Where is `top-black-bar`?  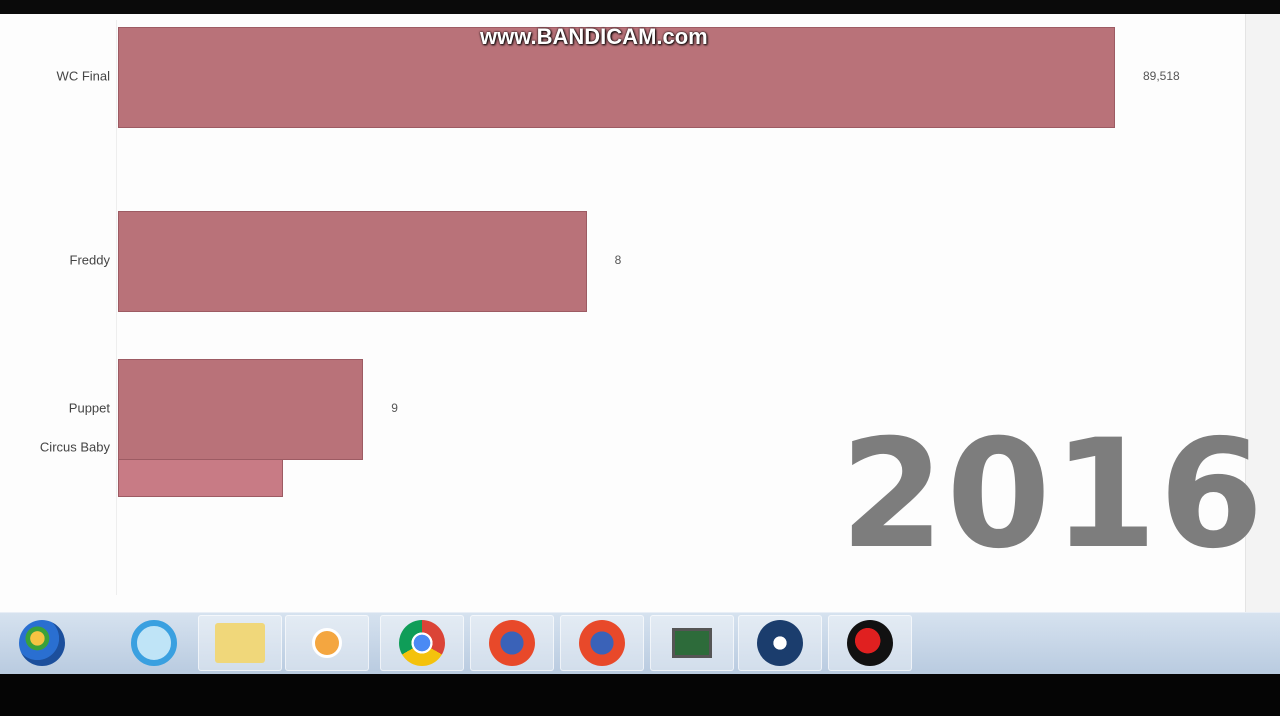
top-black-bar is located at coordinates (640, 7).